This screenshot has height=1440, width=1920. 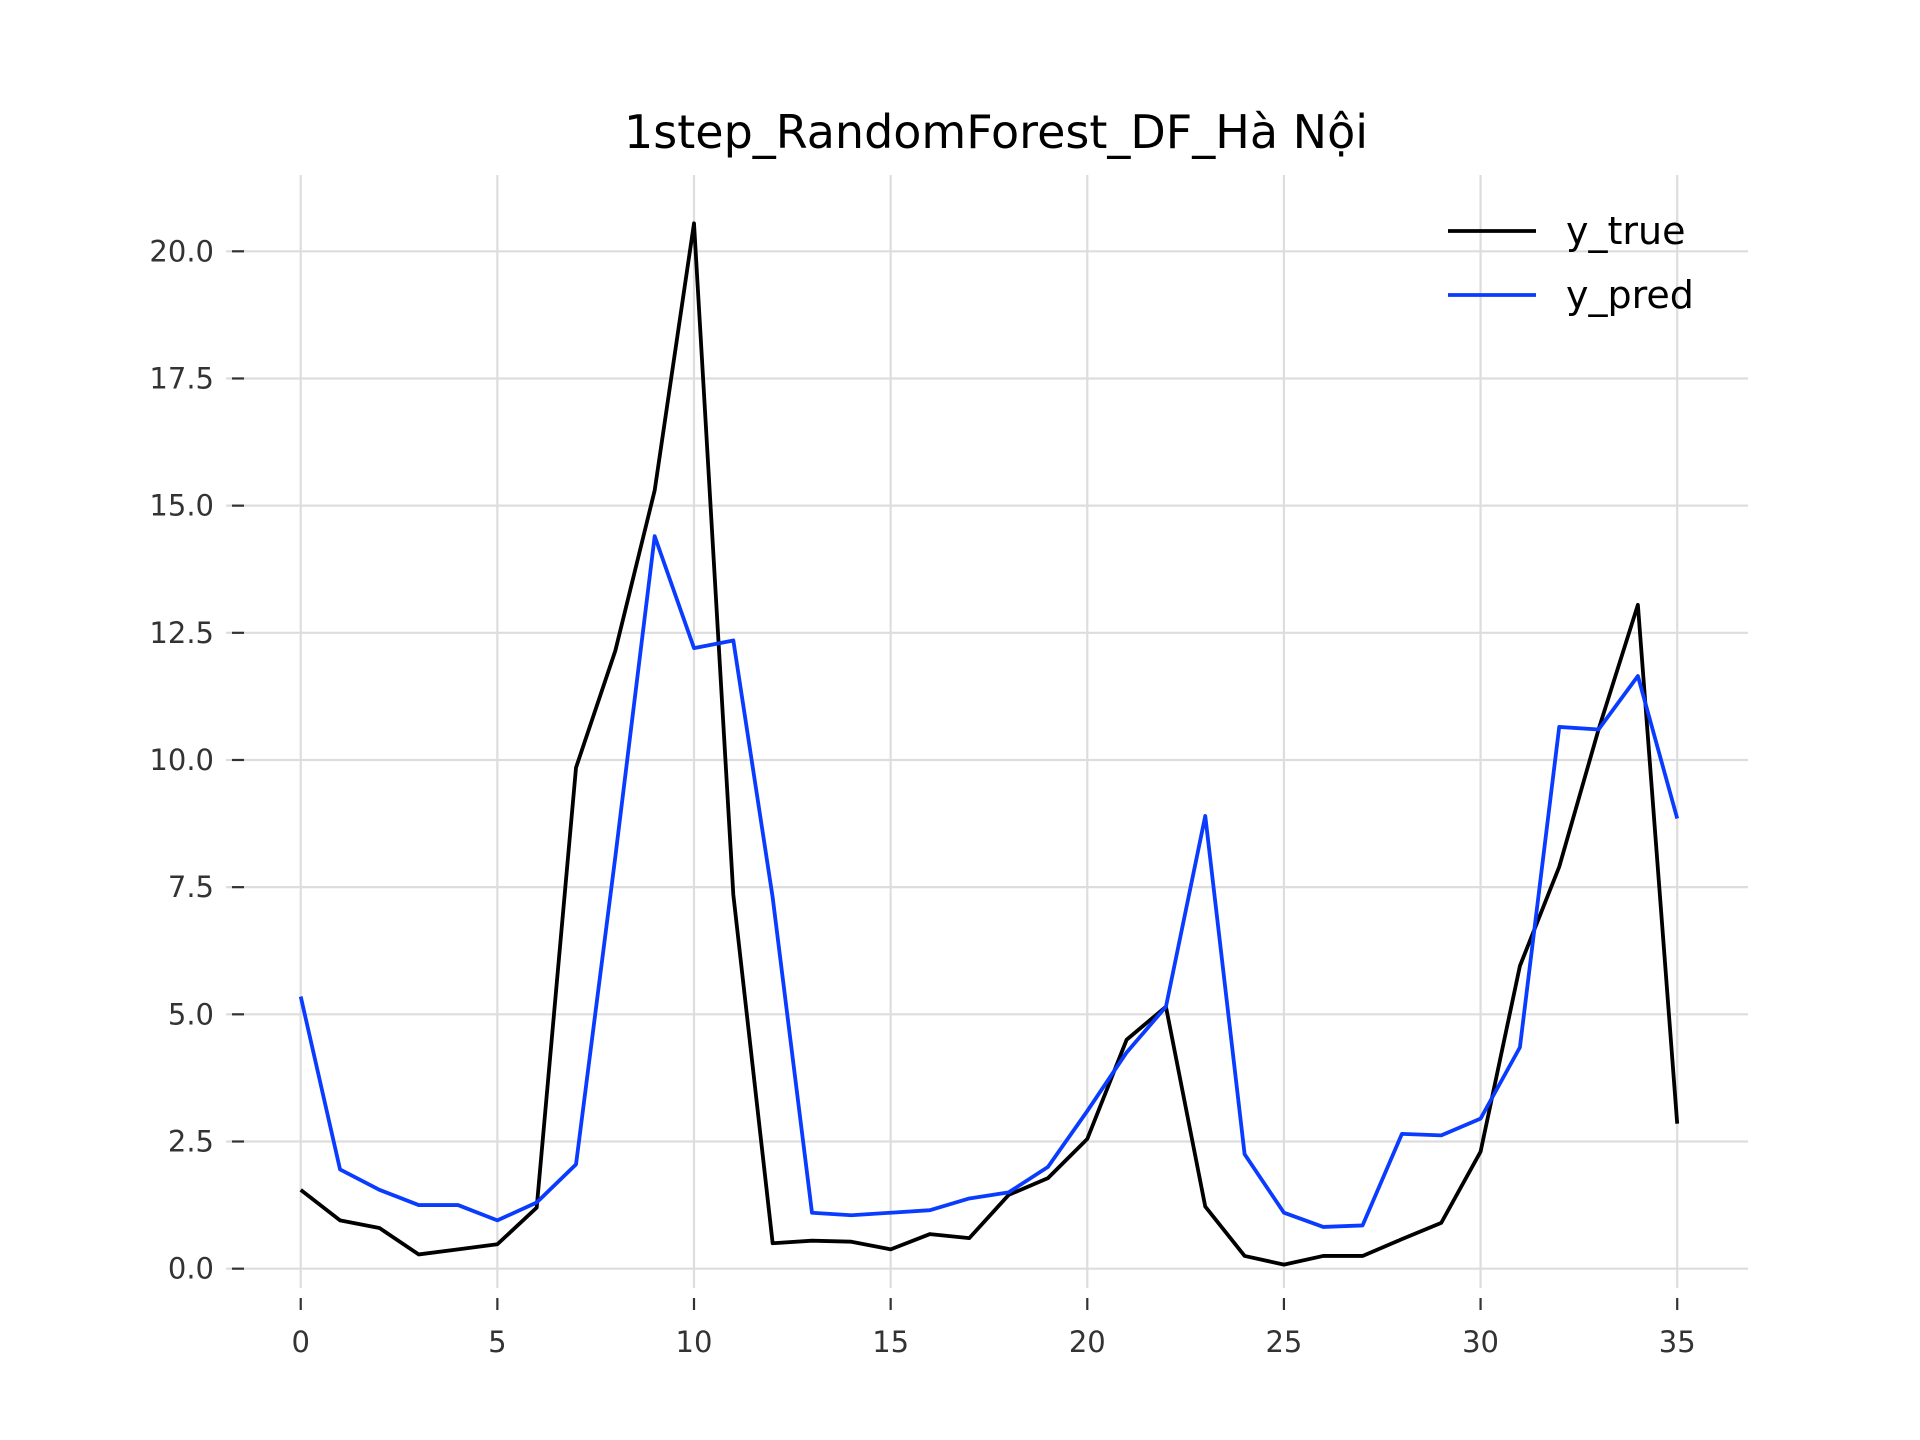 I want to click on y-tick-label: 12.5, so click(x=181, y=633).